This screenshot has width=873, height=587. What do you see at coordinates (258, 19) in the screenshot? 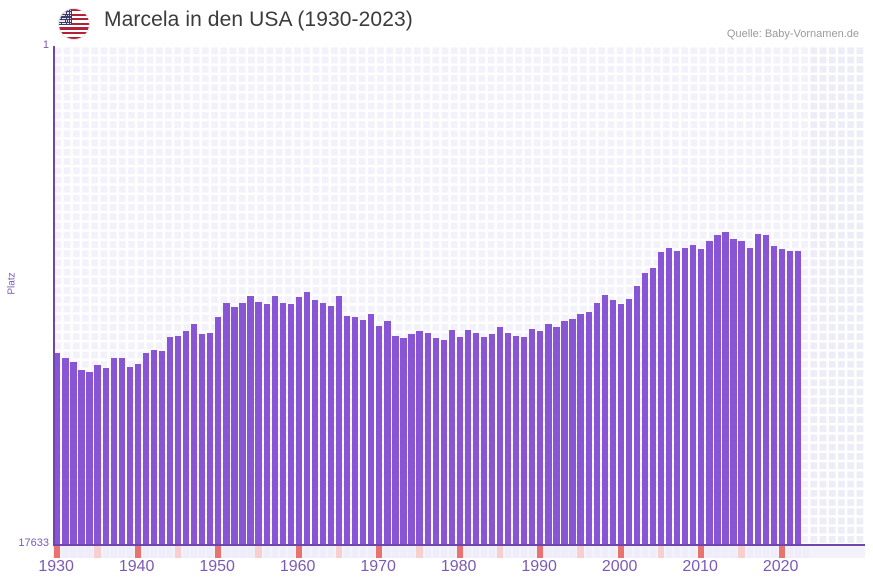
I see `page-title: Marcela in den USA (1930-2023)` at bounding box center [258, 19].